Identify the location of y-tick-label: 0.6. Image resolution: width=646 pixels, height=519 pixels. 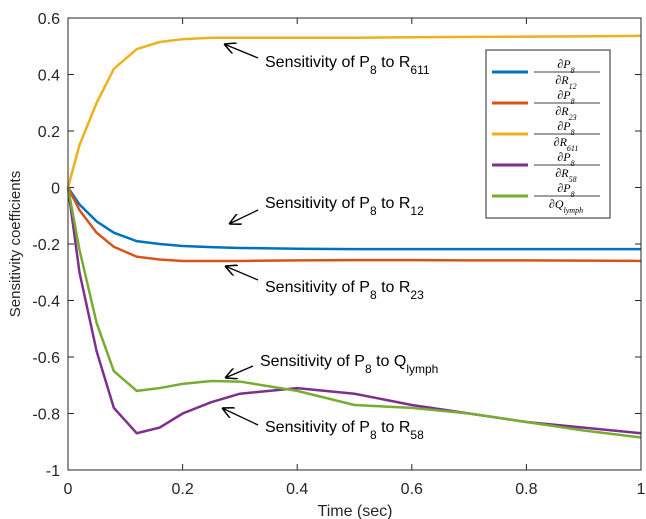
(49, 19).